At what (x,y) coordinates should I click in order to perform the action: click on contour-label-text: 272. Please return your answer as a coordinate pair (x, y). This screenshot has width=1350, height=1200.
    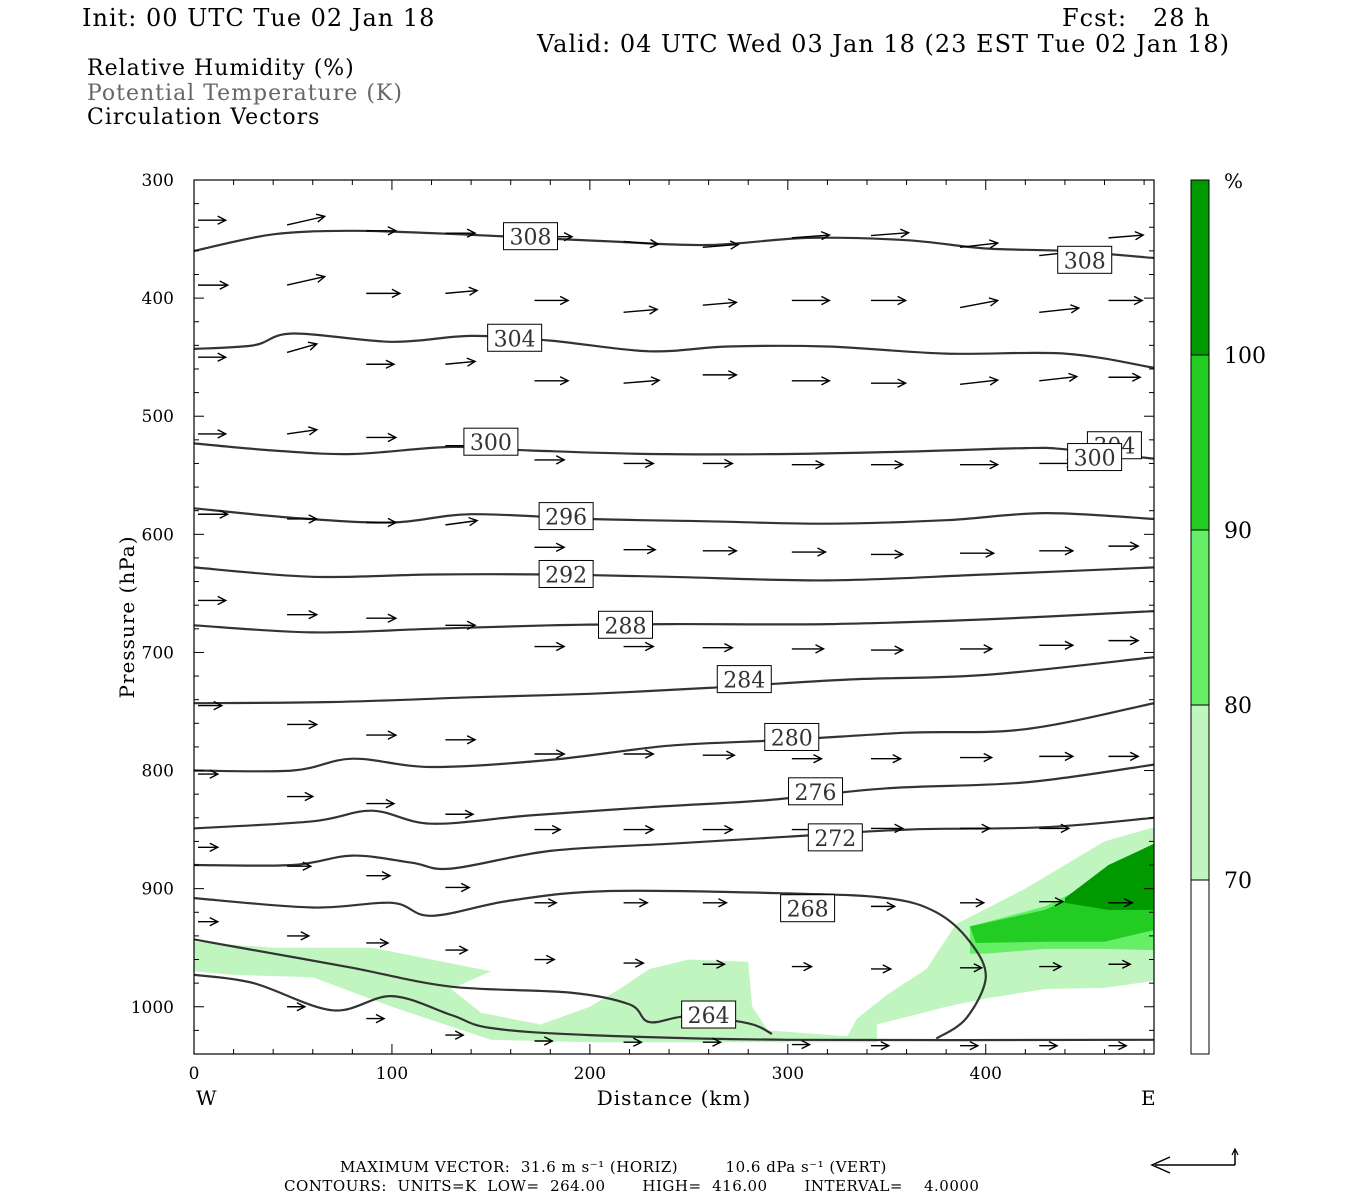
    Looking at the image, I should click on (835, 839).